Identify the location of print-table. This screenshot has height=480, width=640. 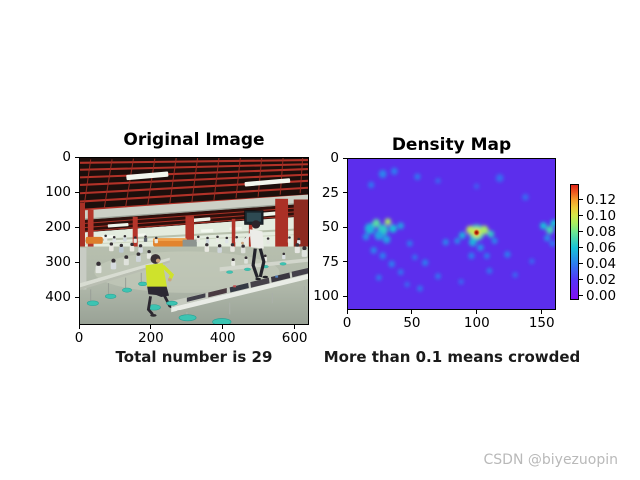
(237, 295).